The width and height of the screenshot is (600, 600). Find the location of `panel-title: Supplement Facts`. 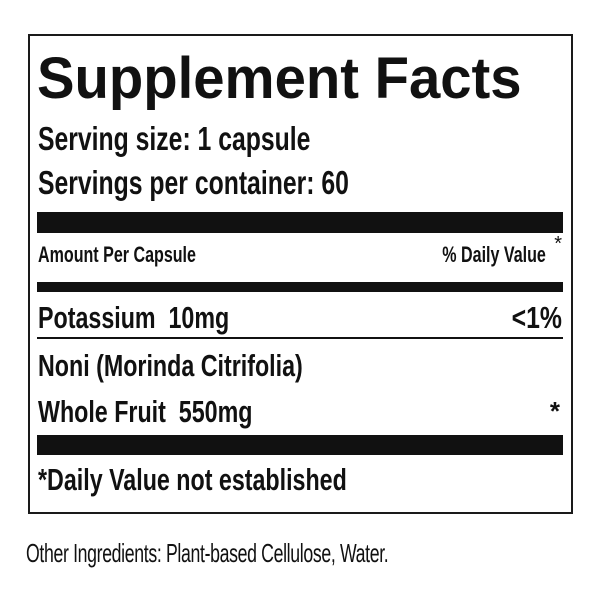

panel-title: Supplement Facts is located at coordinates (279, 78).